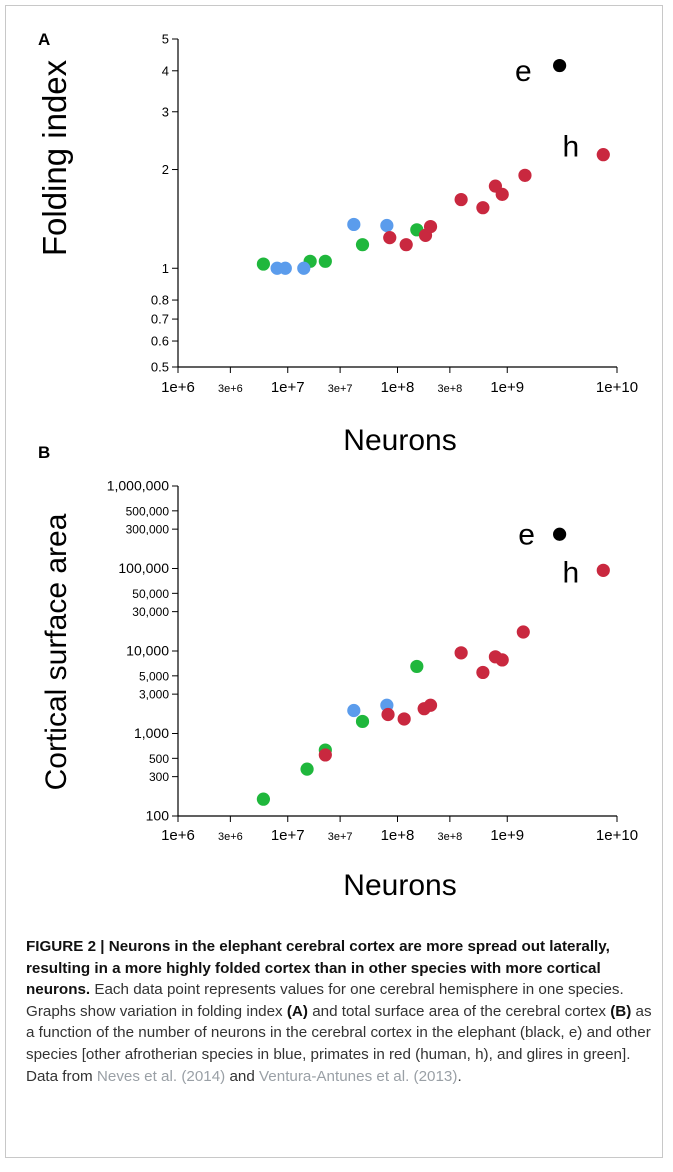  I want to click on y-tick-label: 100, so click(158, 816).